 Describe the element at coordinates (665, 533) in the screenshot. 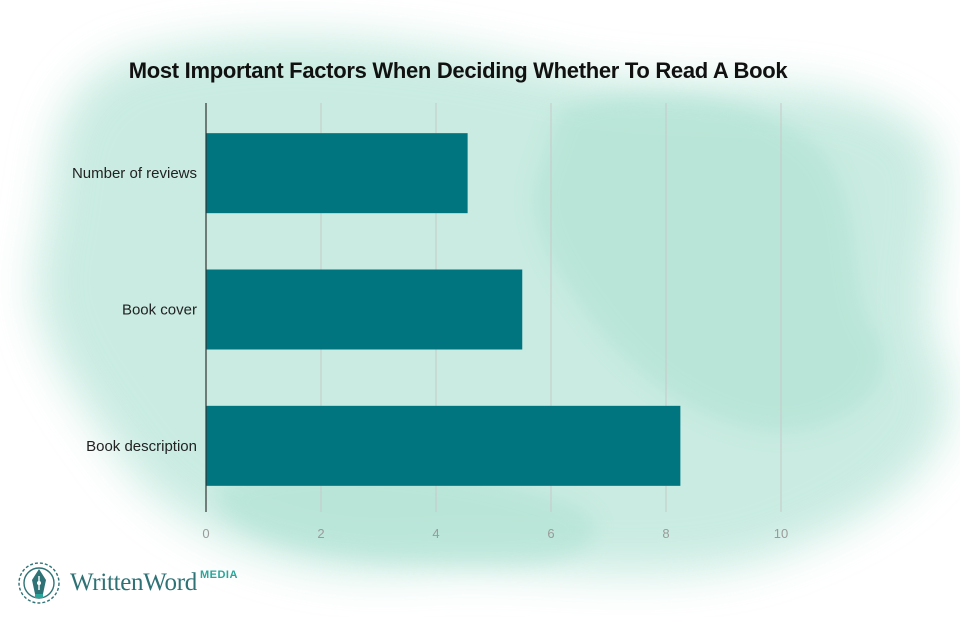

I see `x-tick-label: 8` at that location.